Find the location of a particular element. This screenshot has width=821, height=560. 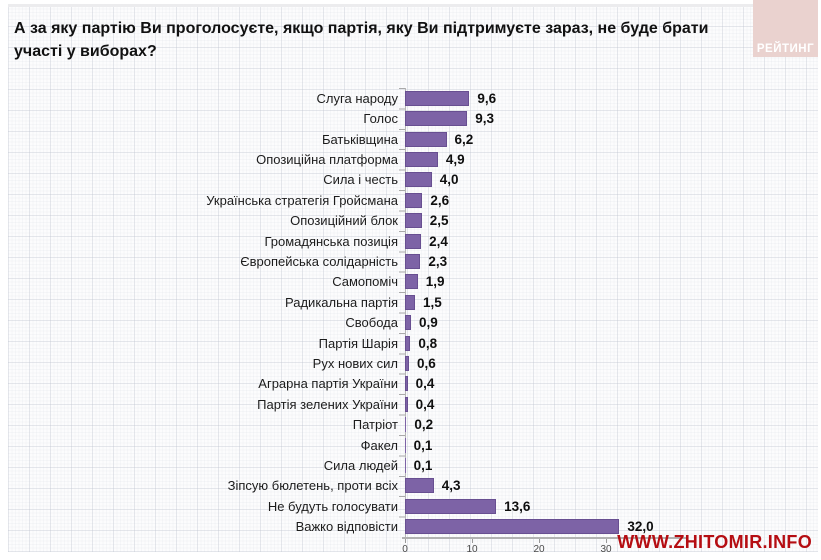

value-label: 9,3 is located at coordinates (485, 119).